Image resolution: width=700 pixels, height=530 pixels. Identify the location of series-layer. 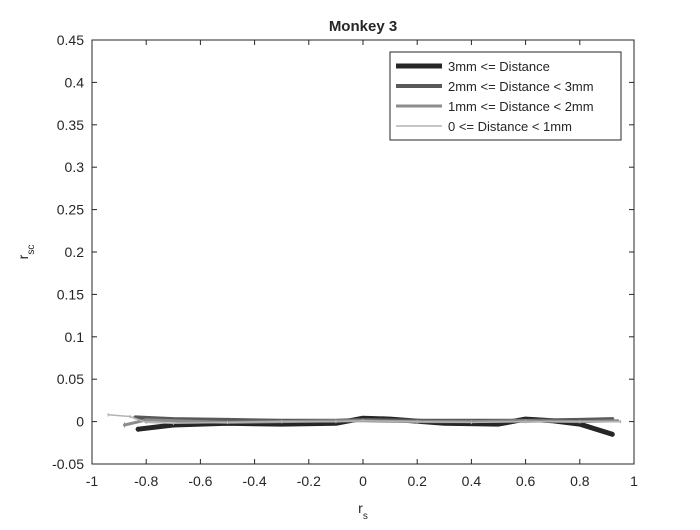
(364, 425).